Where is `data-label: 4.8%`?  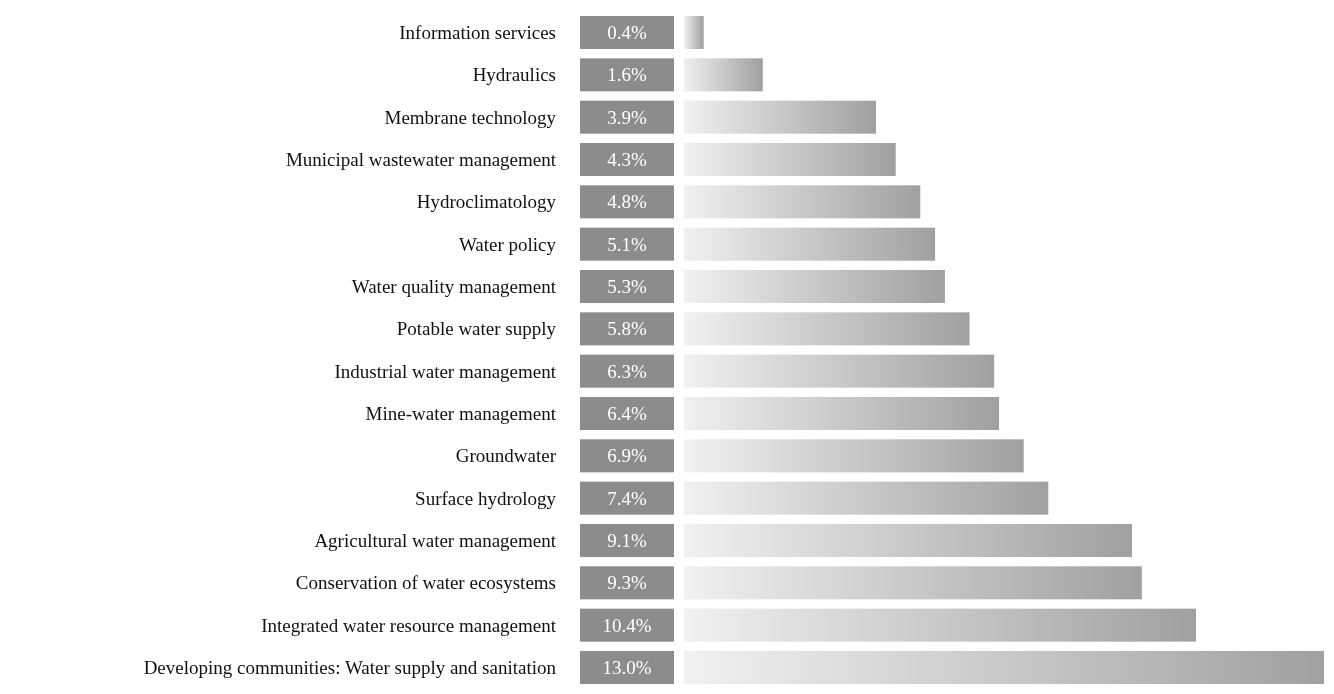
data-label: 4.8% is located at coordinates (627, 202).